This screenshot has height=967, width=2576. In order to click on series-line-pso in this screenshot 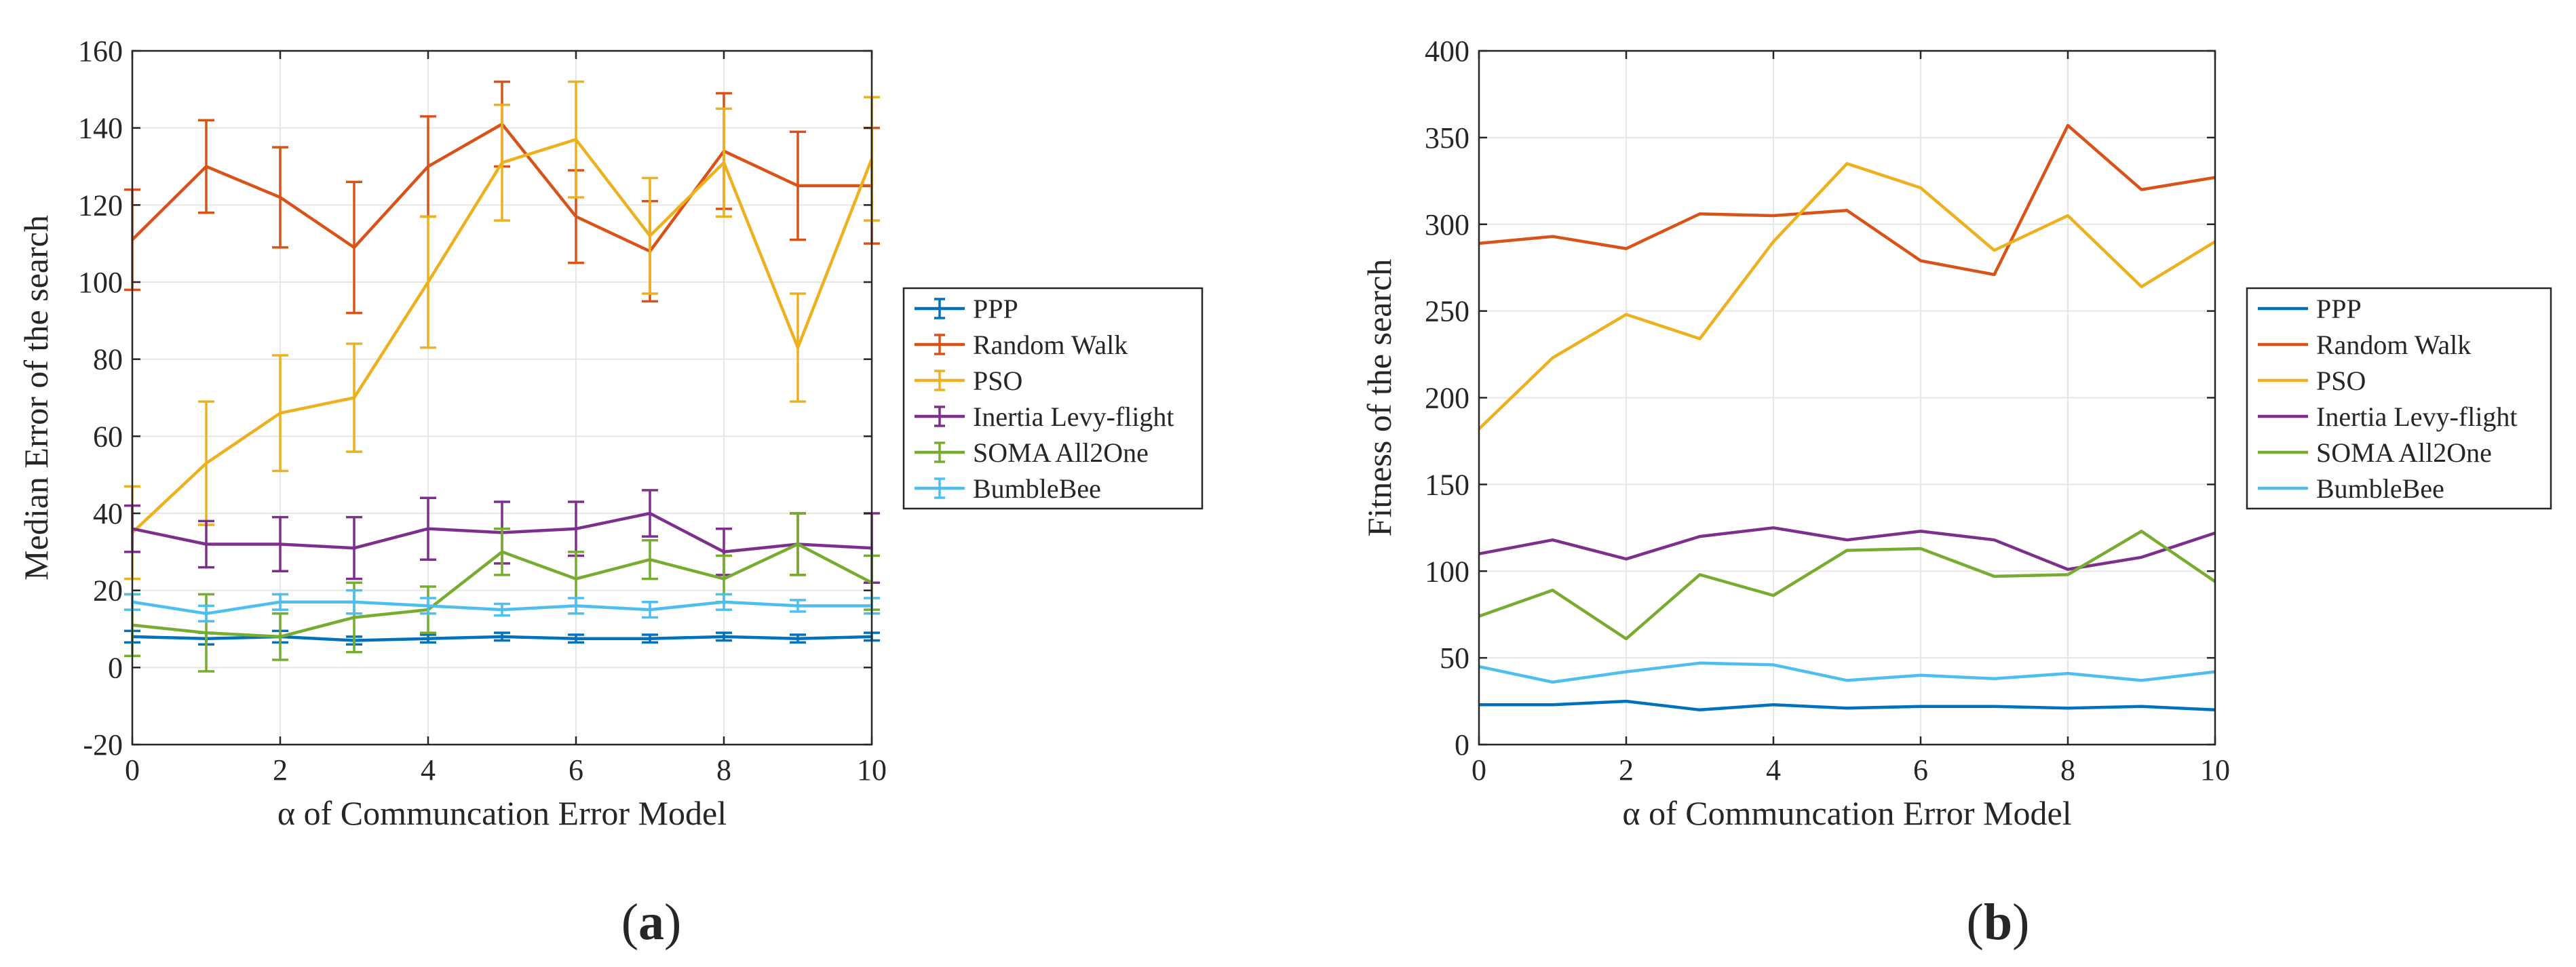, I will do `click(1847, 296)`.